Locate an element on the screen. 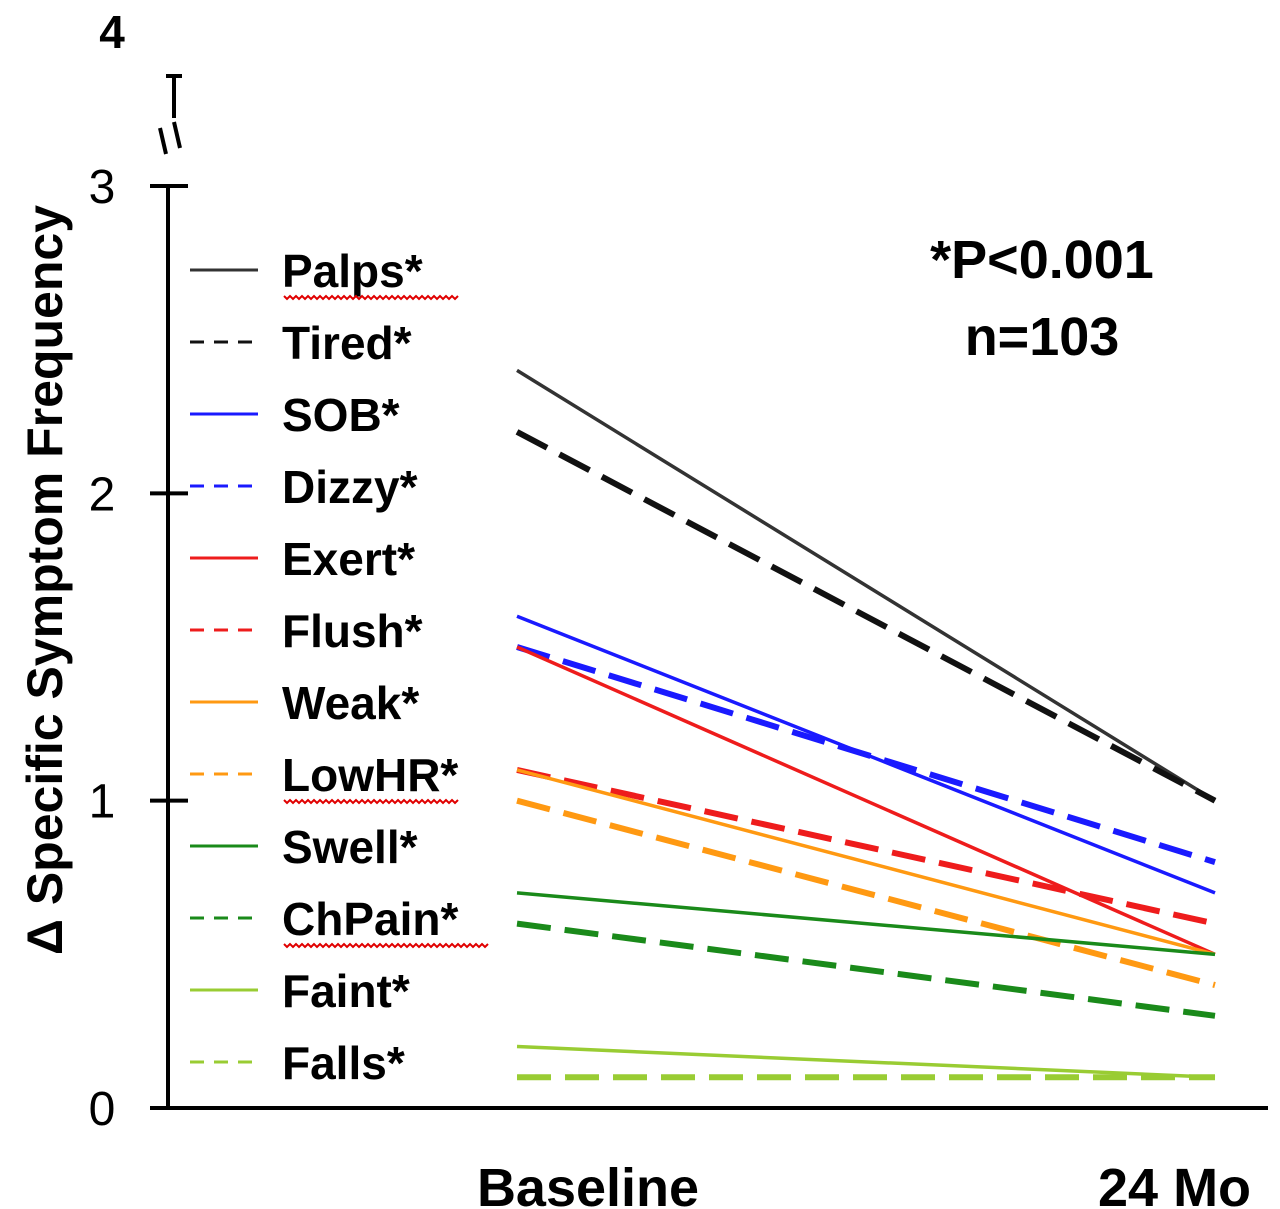 The height and width of the screenshot is (1209, 1280). sample-size-annotation: n=103 is located at coordinates (1042, 337).